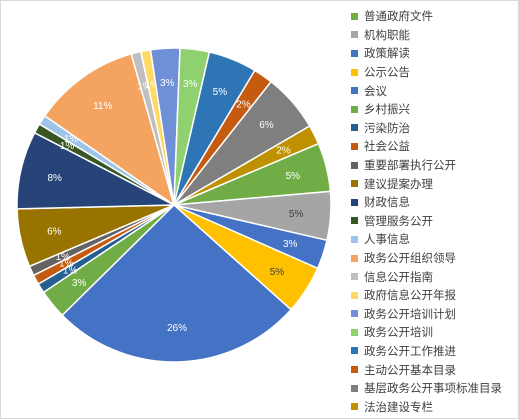 The width and height of the screenshot is (519, 420). Describe the element at coordinates (434, 53) in the screenshot. I see `legend-item: 政策解读` at that location.